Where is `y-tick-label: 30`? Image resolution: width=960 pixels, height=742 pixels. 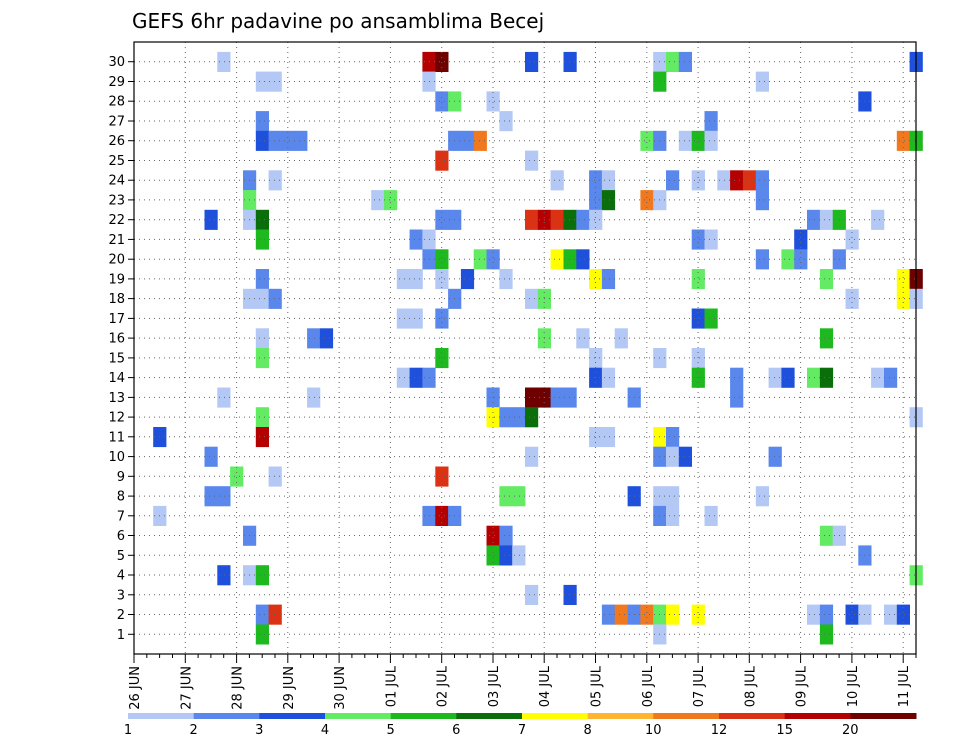 y-tick-label: 30 is located at coordinates (116, 62).